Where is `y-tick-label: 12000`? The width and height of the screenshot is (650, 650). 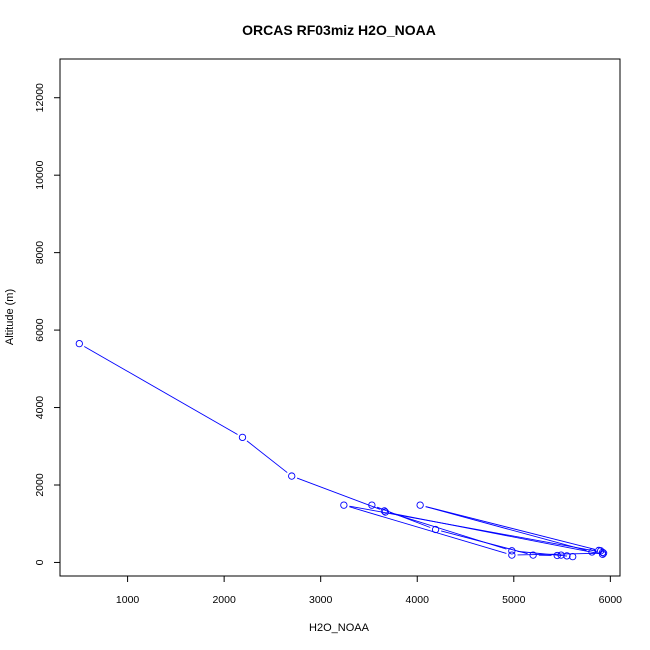 y-tick-label: 12000 is located at coordinates (40, 97).